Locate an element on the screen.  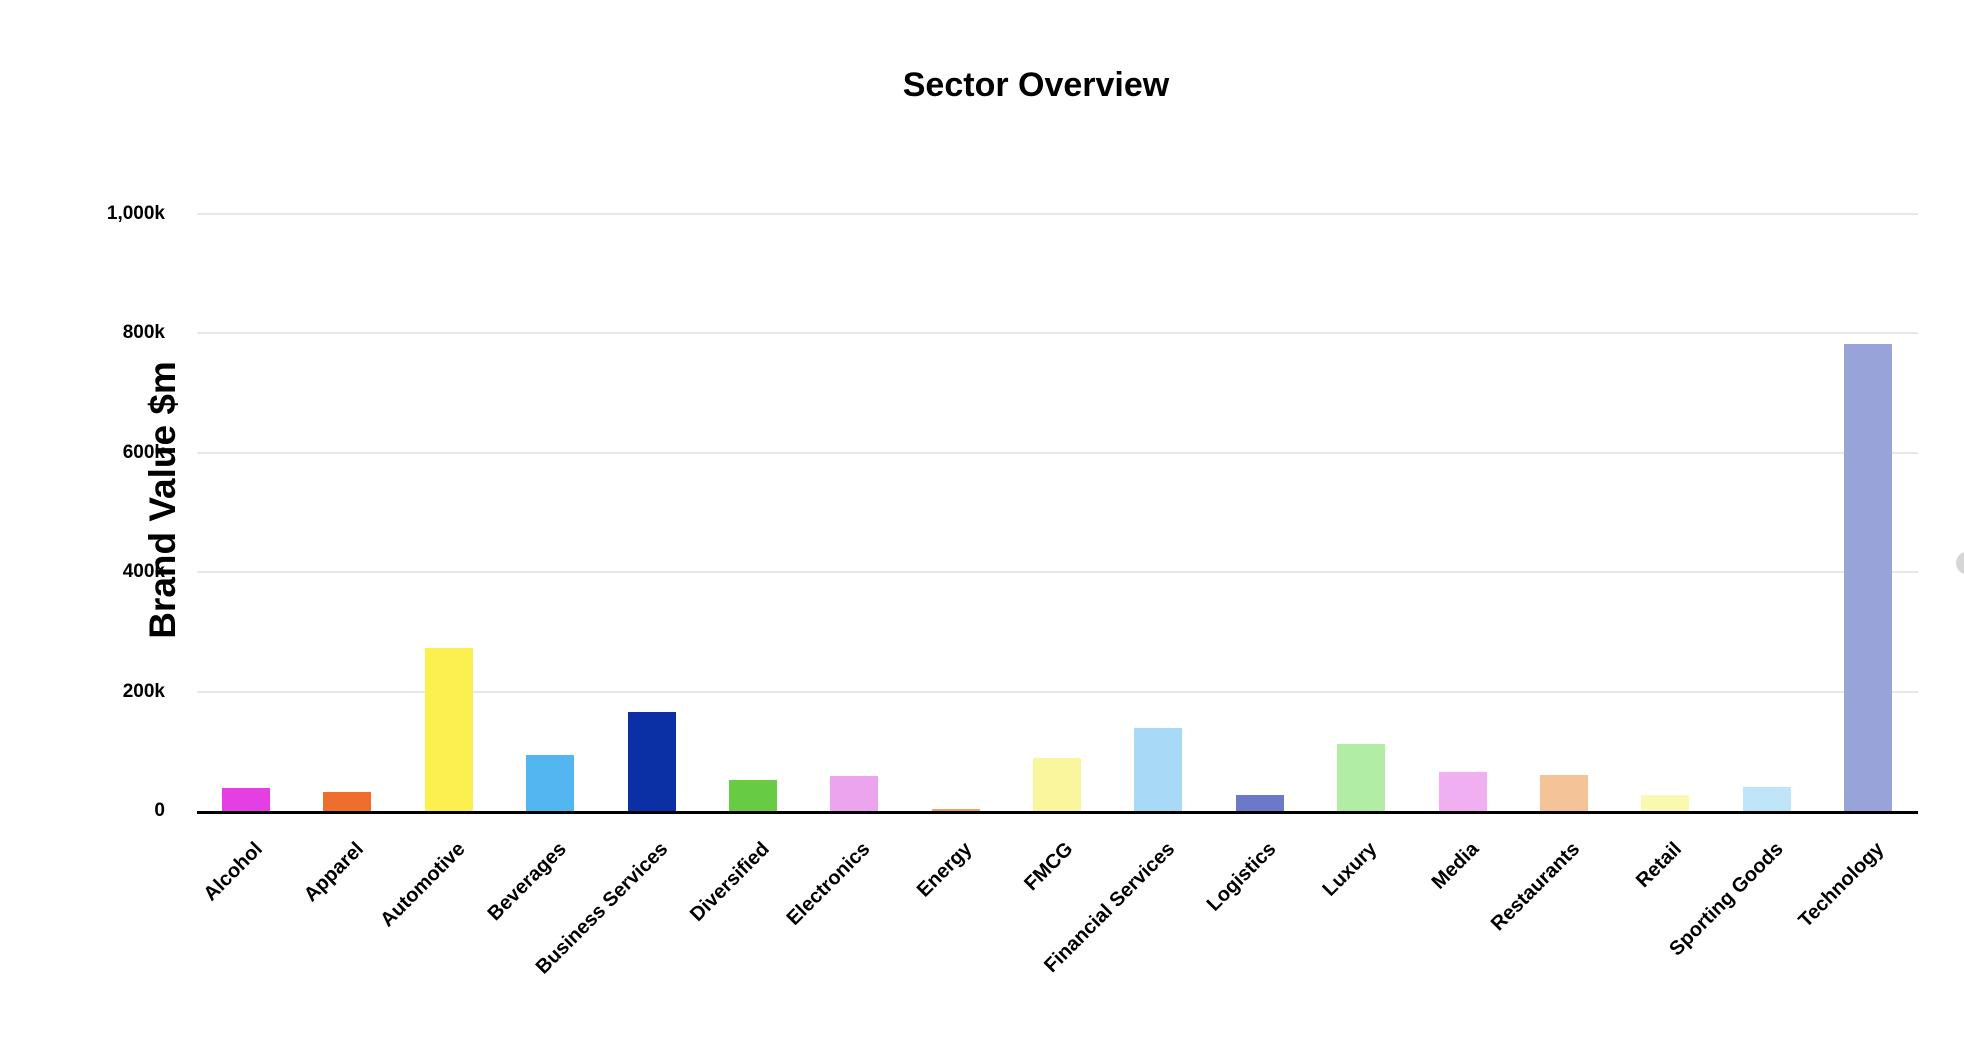
gridline-200k is located at coordinates (1057, 691).